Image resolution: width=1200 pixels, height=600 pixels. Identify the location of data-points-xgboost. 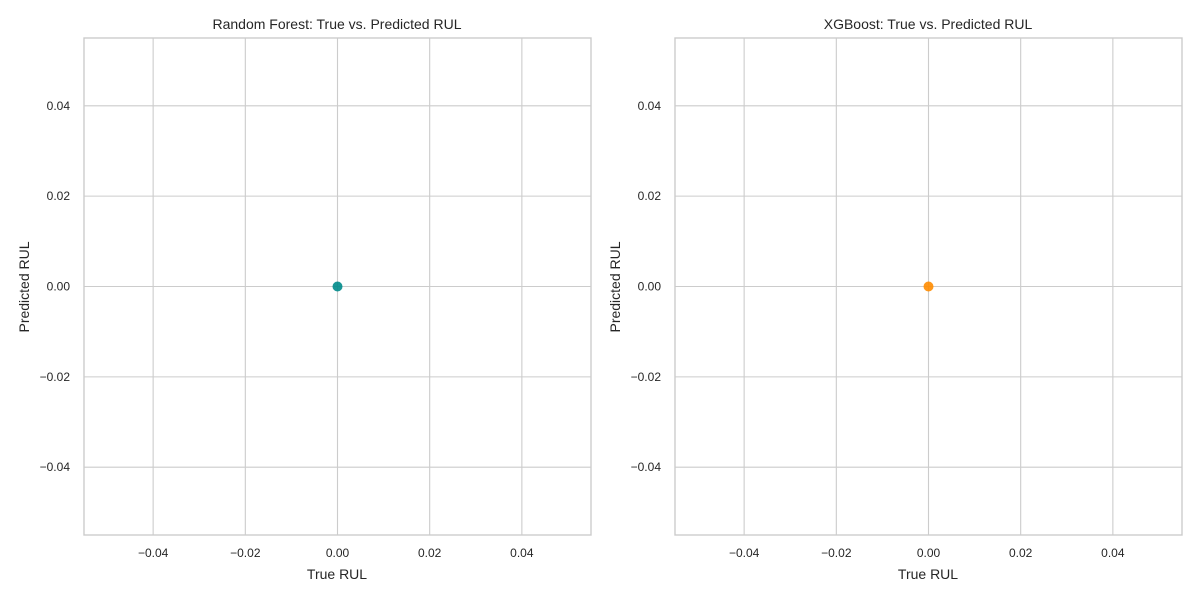
(928, 286).